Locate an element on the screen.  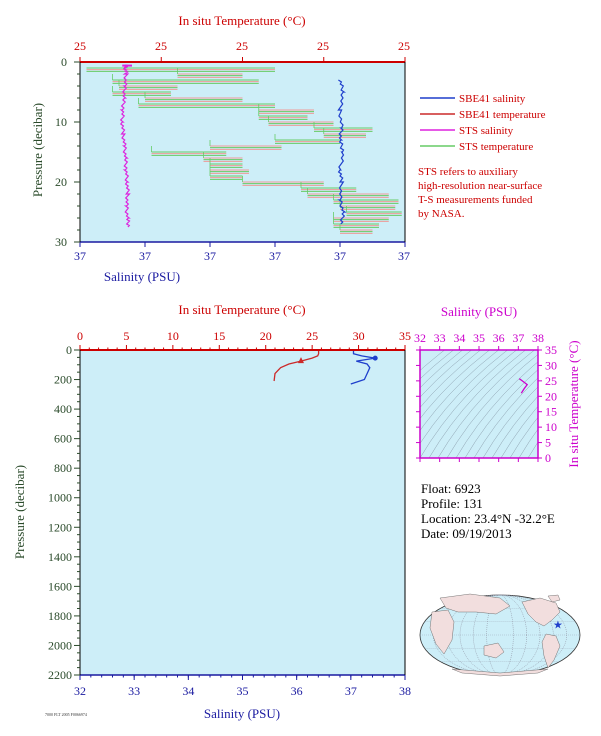
ts-profile-line is located at coordinates (523, 386).